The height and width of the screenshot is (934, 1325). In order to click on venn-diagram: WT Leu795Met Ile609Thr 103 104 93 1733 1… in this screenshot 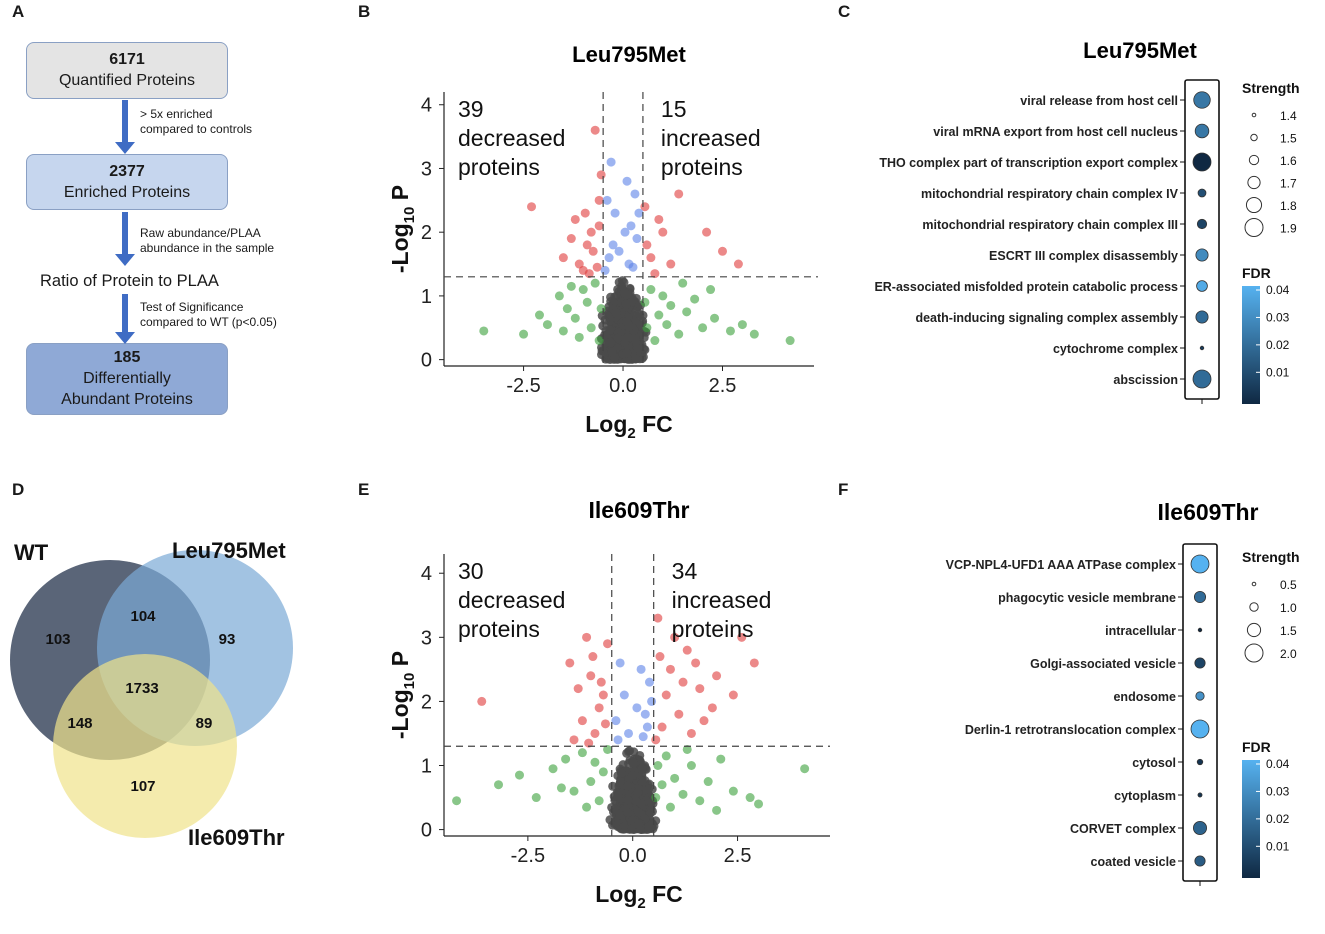, I will do `click(151, 694)`.